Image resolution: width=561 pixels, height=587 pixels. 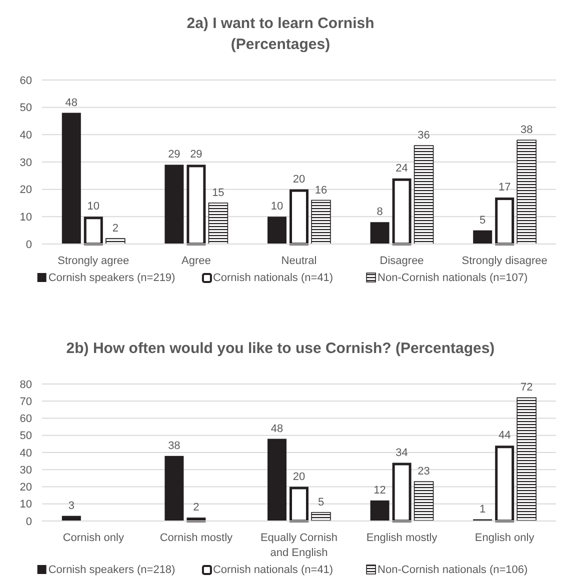 I want to click on y-tick-label: 70, so click(x=26, y=402).